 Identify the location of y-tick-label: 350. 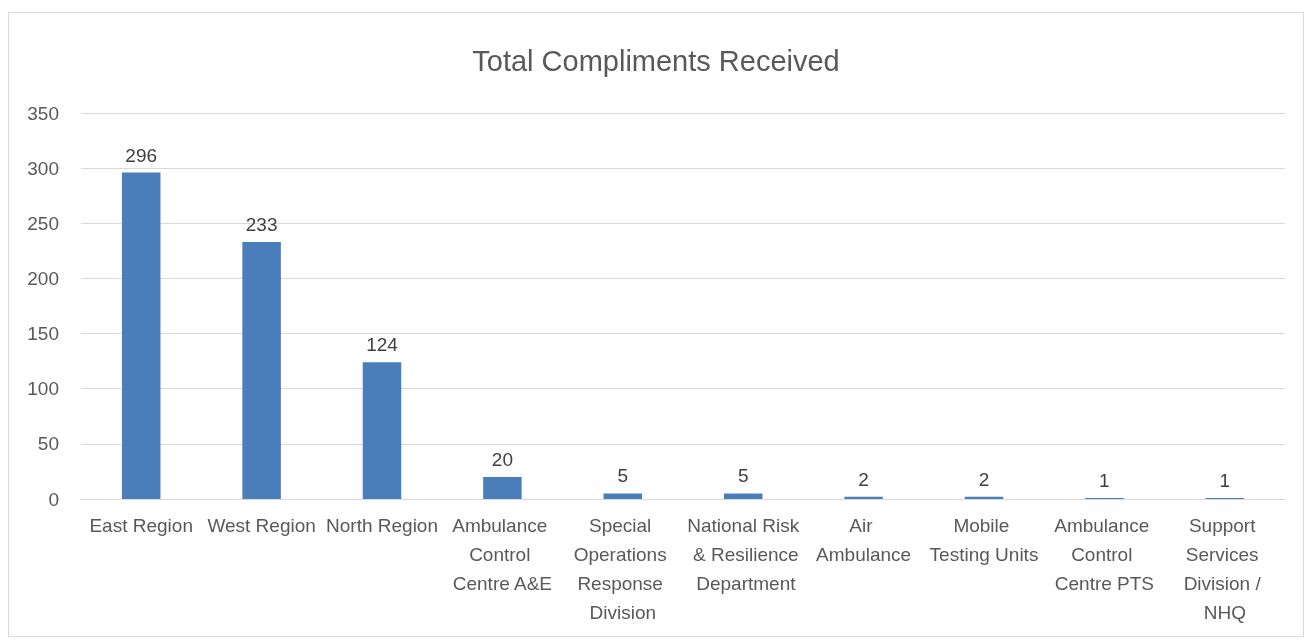
(43, 113).